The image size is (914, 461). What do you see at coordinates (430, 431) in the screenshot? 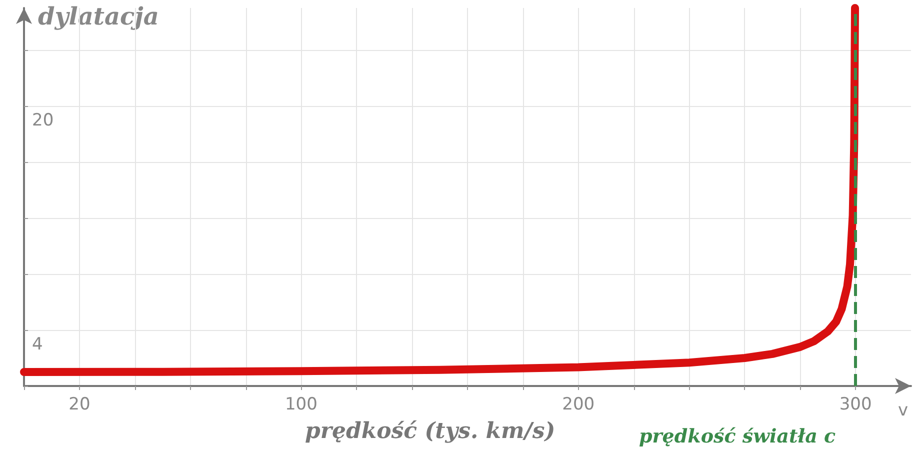
I see `x-axis-title: prędkość (tys. km/s)` at bounding box center [430, 431].